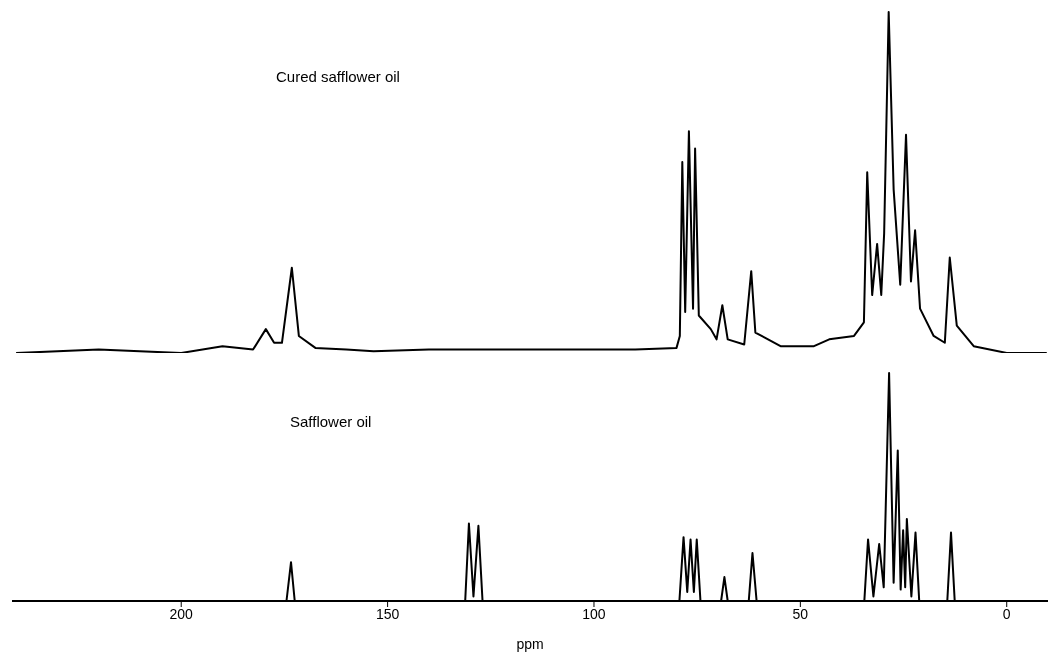  I want to click on x-tick-label: 50, so click(800, 613).